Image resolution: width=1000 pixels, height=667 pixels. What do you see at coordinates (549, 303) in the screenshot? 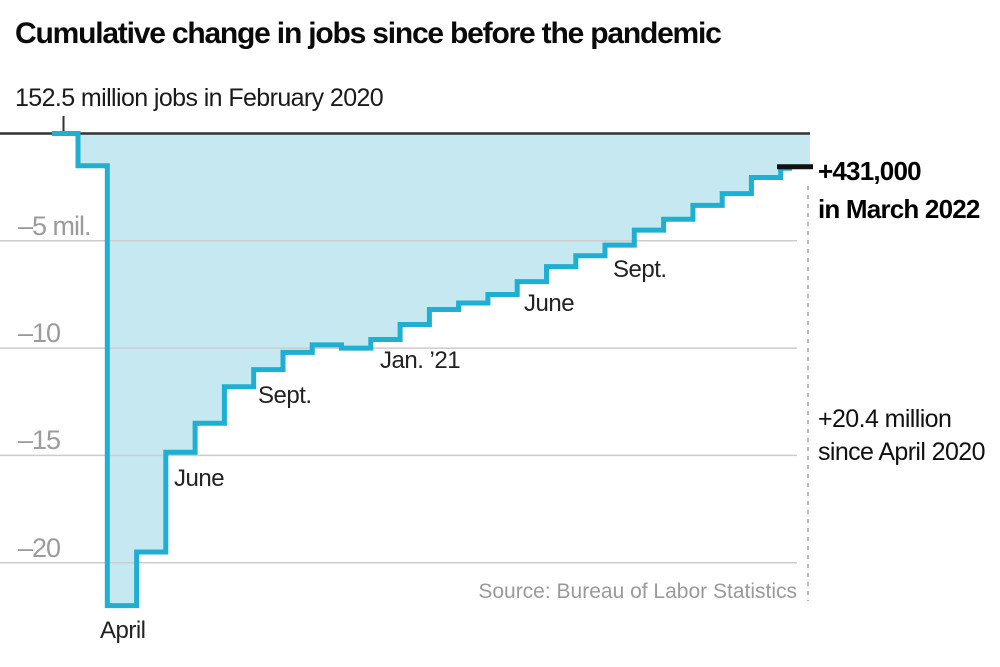
I see `month-label-june-2021: June` at bounding box center [549, 303].